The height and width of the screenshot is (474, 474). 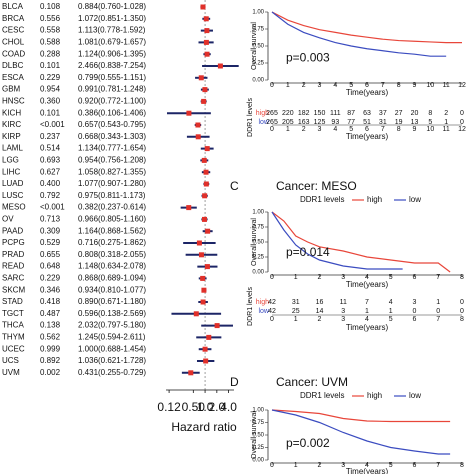 What do you see at coordinates (11, 124) in the screenshot?
I see `cancer-label: KIRC` at bounding box center [11, 124].